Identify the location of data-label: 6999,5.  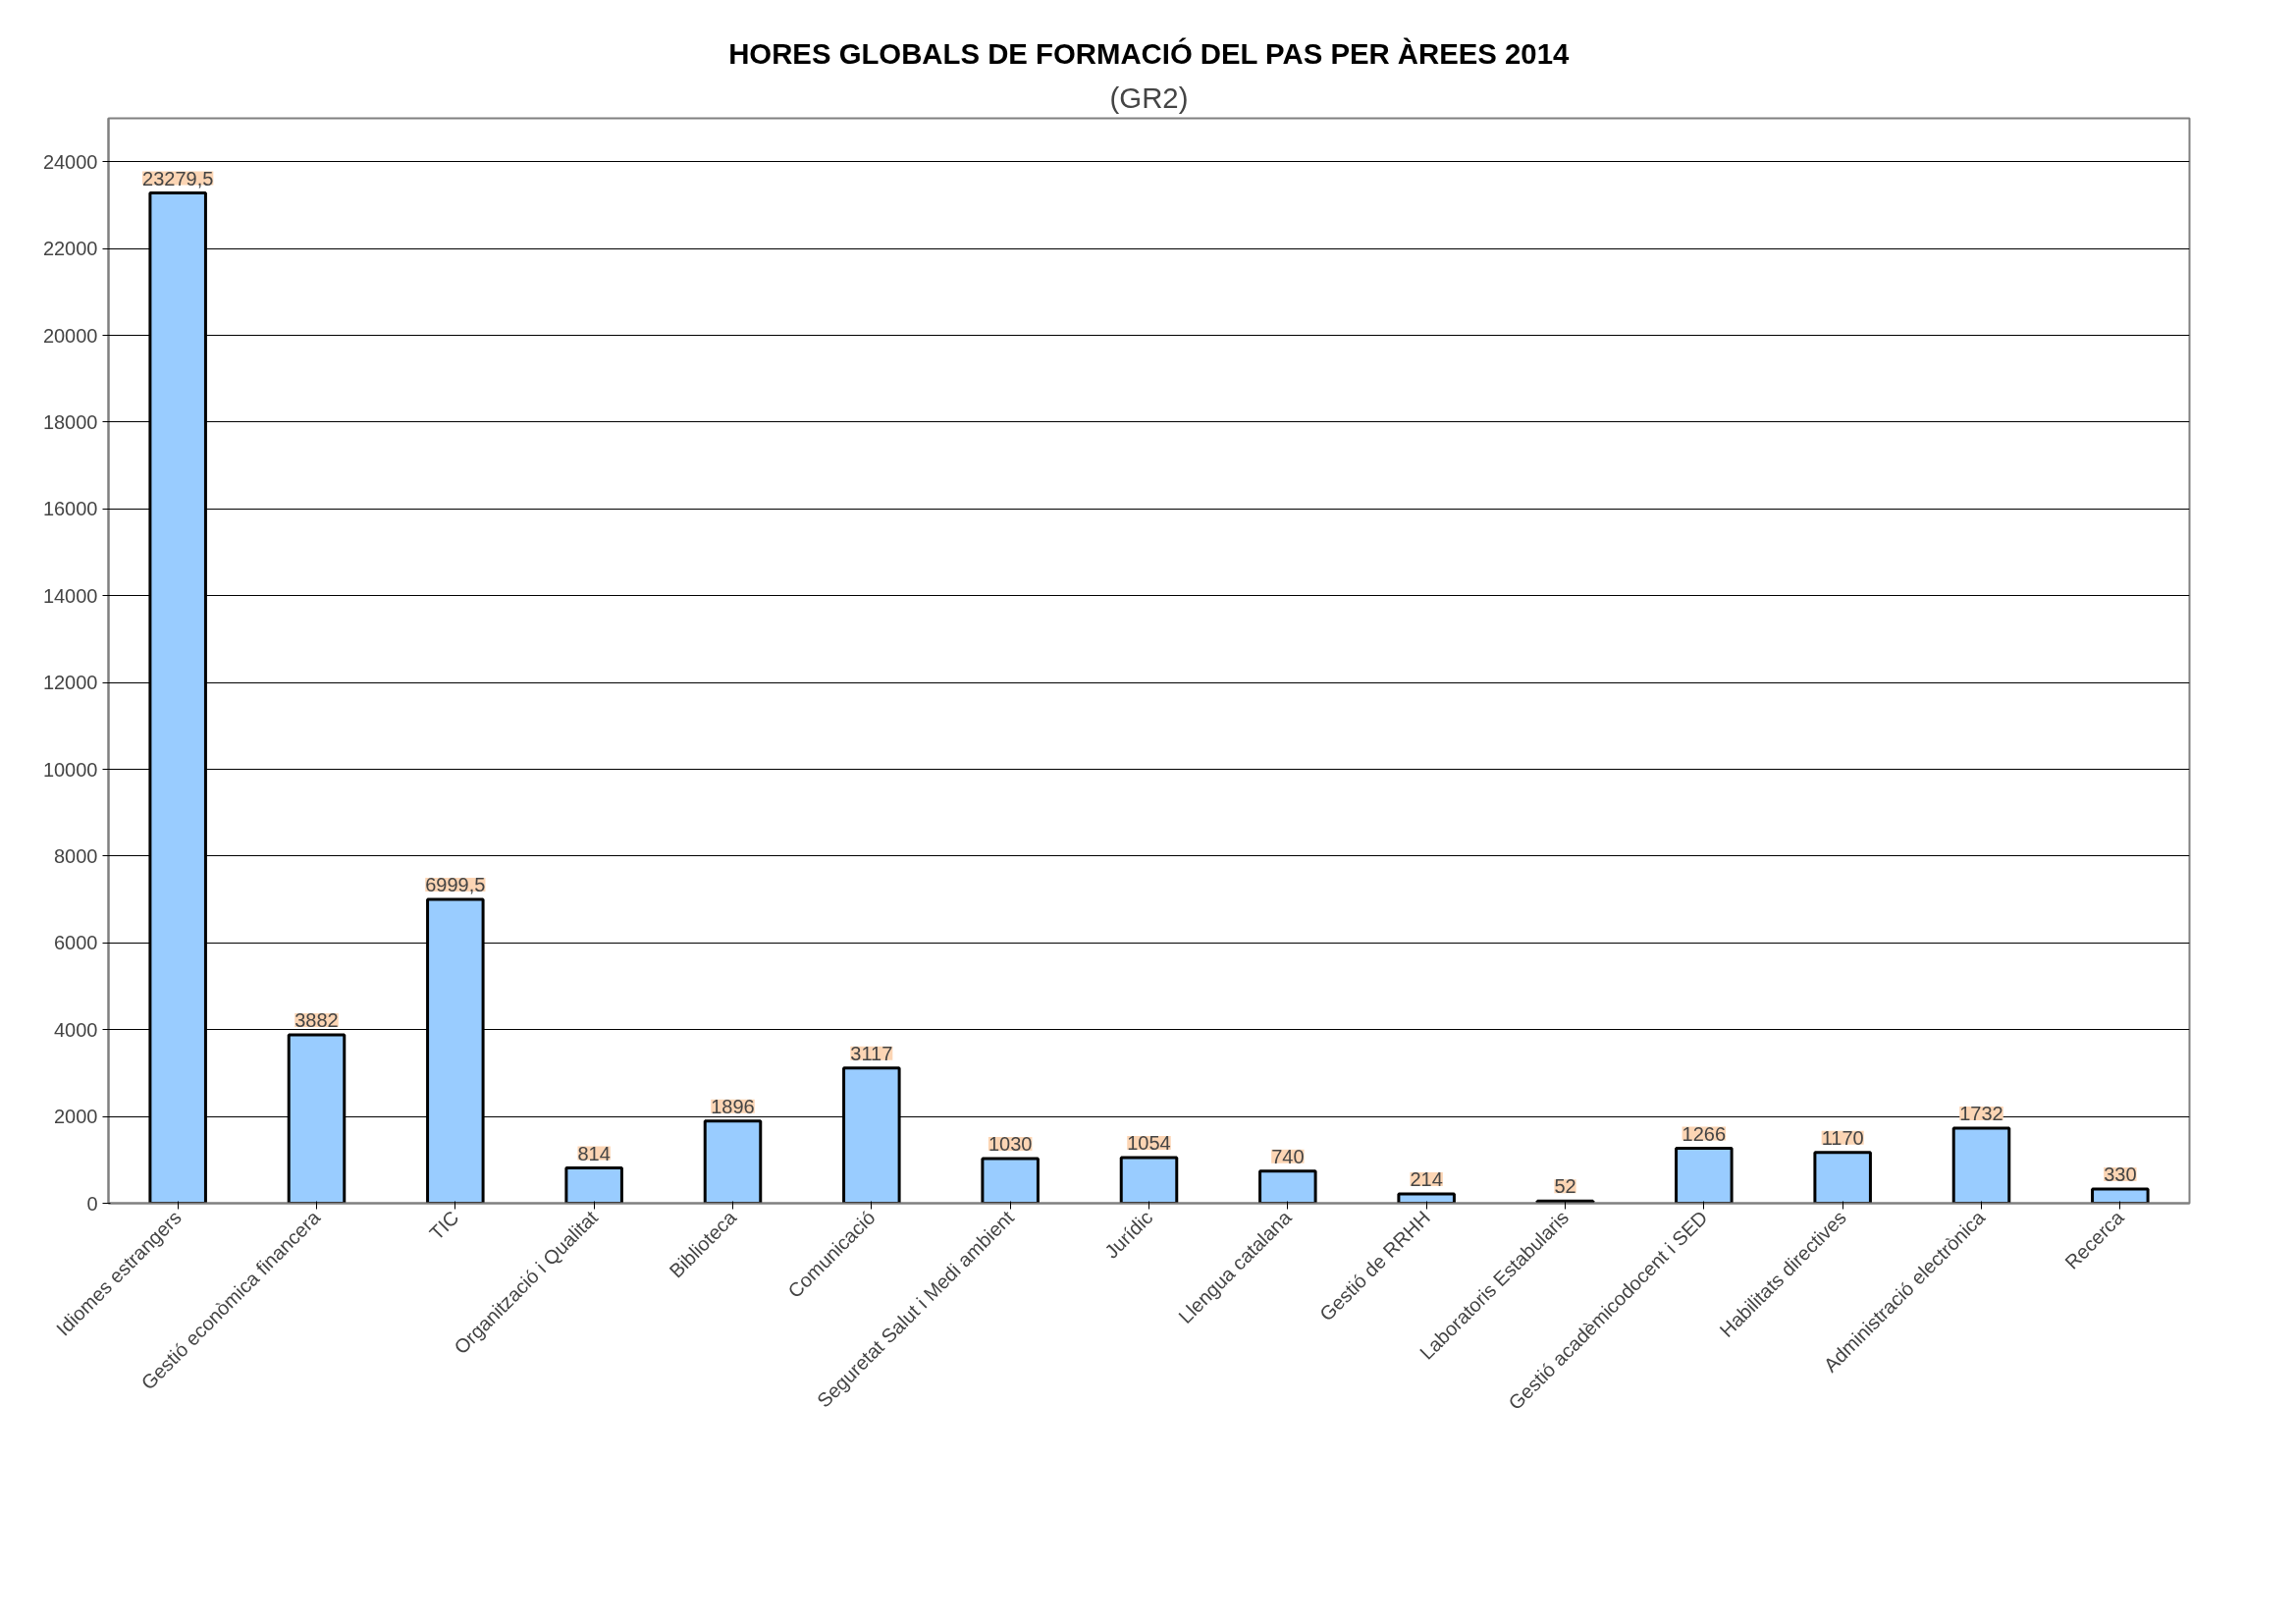
(455, 885).